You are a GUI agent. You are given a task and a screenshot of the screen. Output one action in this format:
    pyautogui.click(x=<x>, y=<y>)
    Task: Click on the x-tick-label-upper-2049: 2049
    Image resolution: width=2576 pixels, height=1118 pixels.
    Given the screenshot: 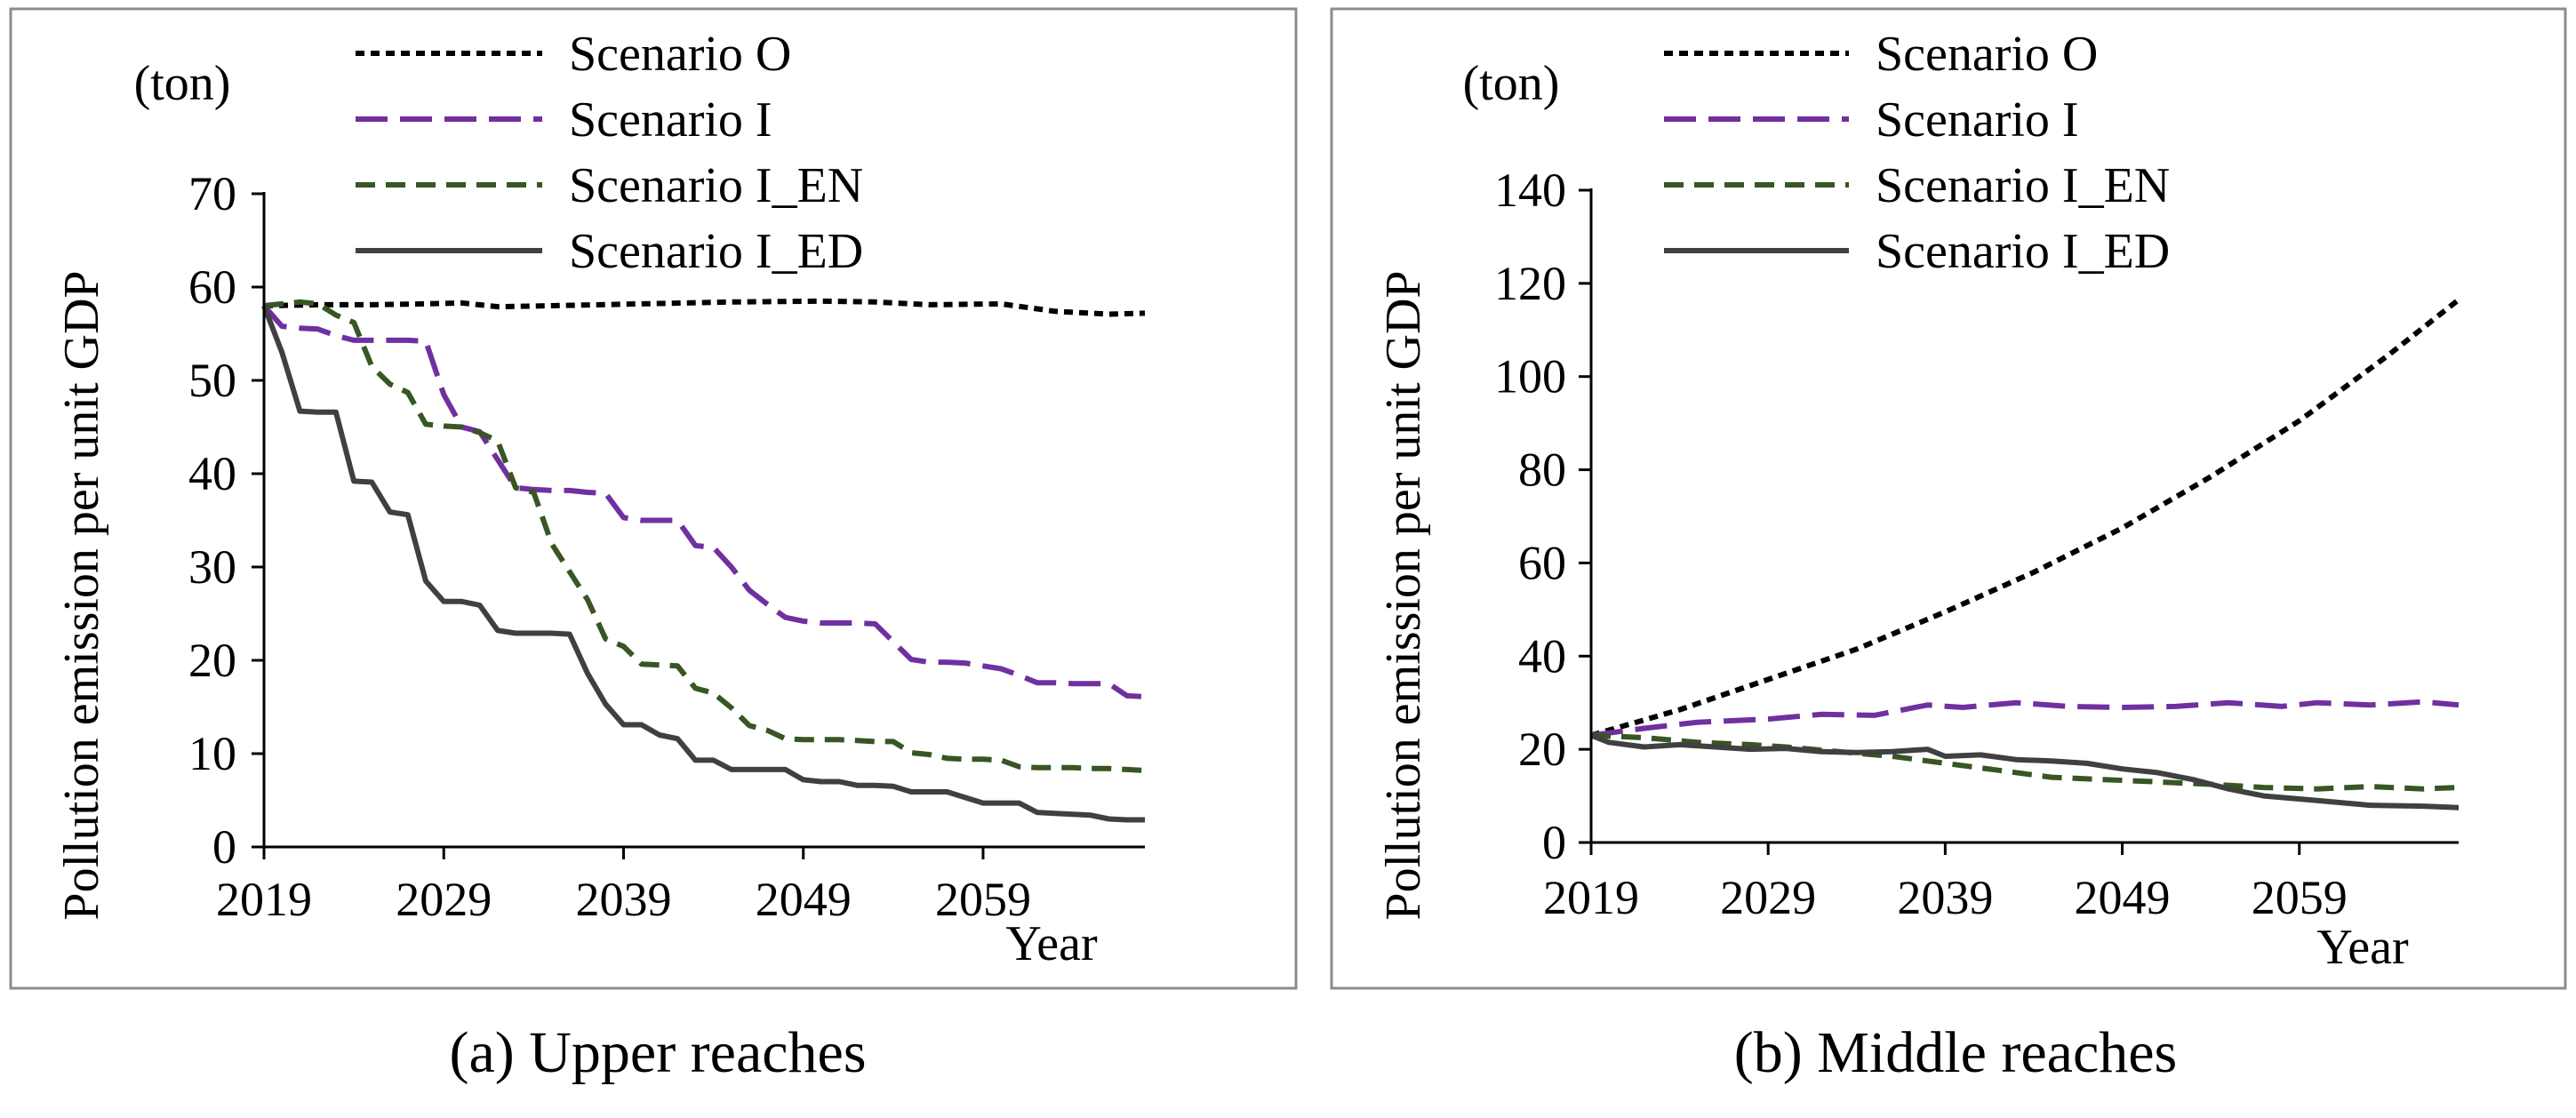 What is the action you would take?
    pyautogui.click(x=804, y=899)
    